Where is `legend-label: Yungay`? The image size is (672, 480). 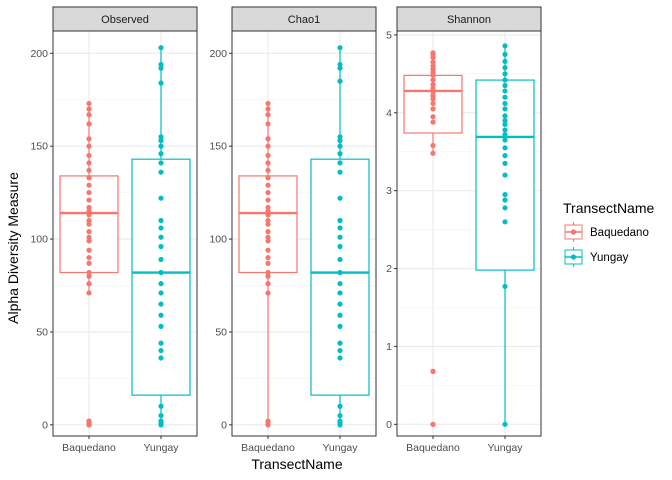 legend-label: Yungay is located at coordinates (609, 258).